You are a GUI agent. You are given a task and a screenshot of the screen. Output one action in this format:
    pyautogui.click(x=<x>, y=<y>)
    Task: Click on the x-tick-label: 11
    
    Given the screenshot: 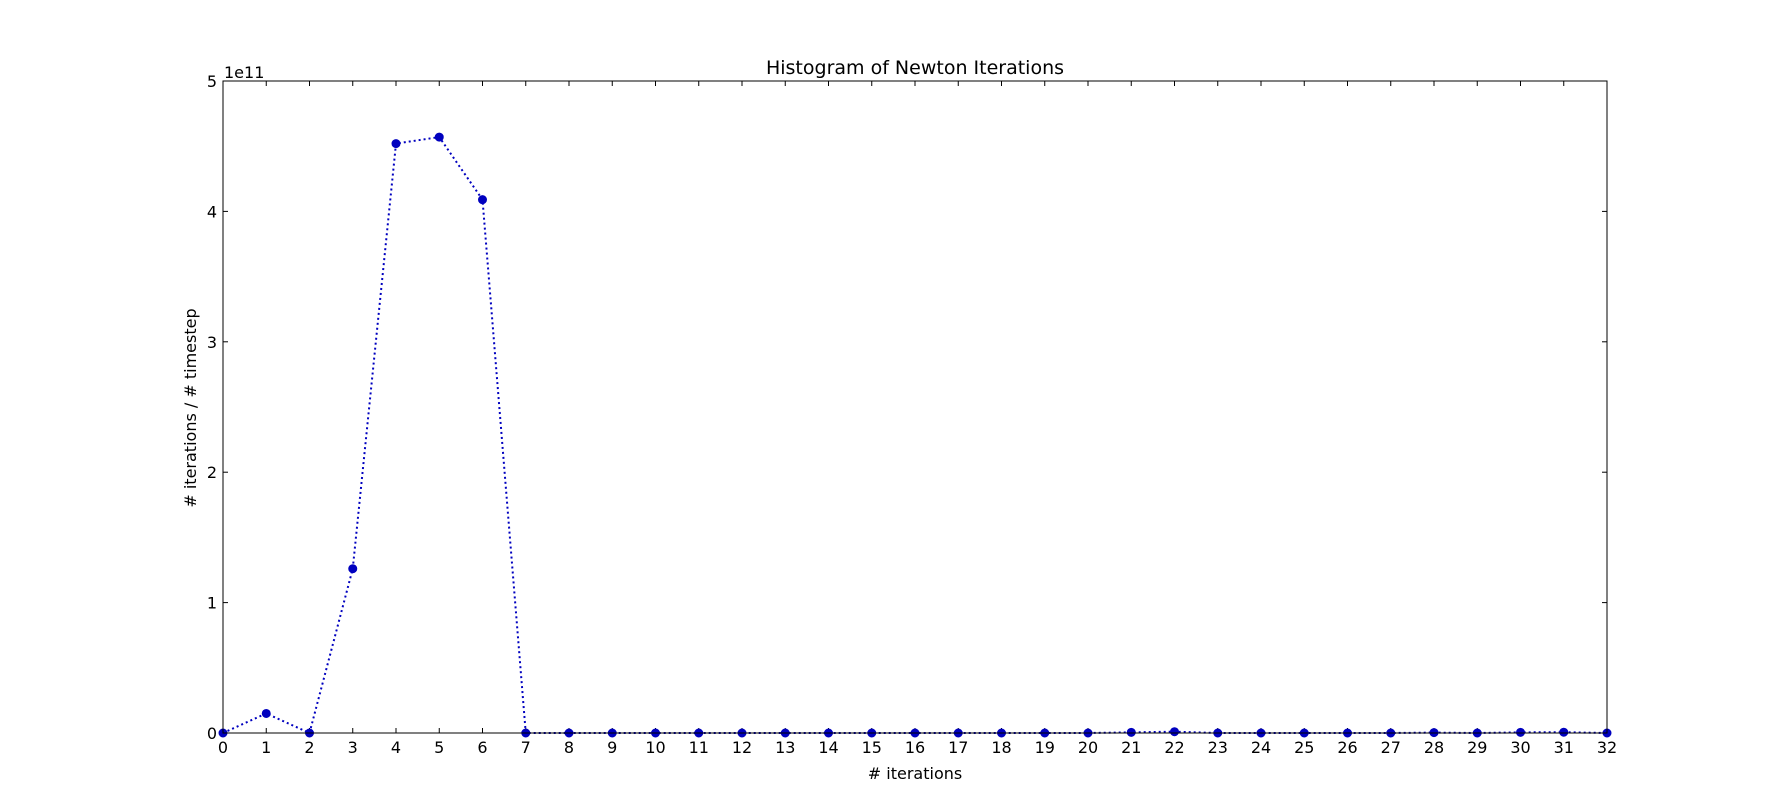 What is the action you would take?
    pyautogui.click(x=699, y=747)
    